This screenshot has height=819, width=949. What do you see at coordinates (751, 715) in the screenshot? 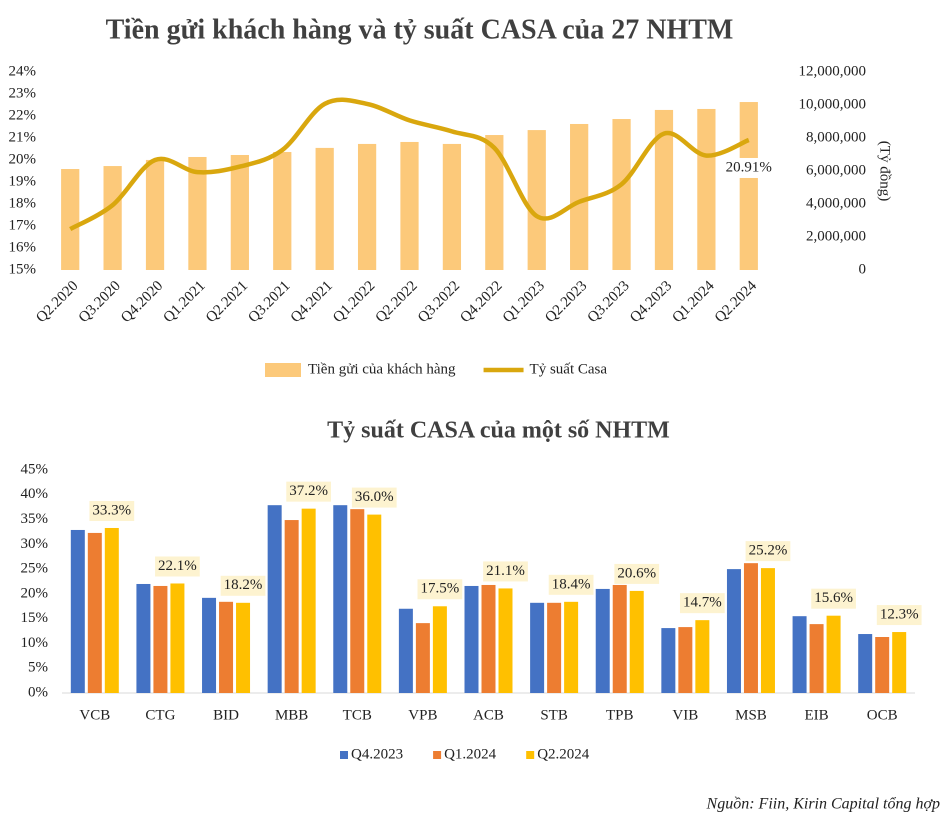
I see `x-tick-label: MSB` at bounding box center [751, 715].